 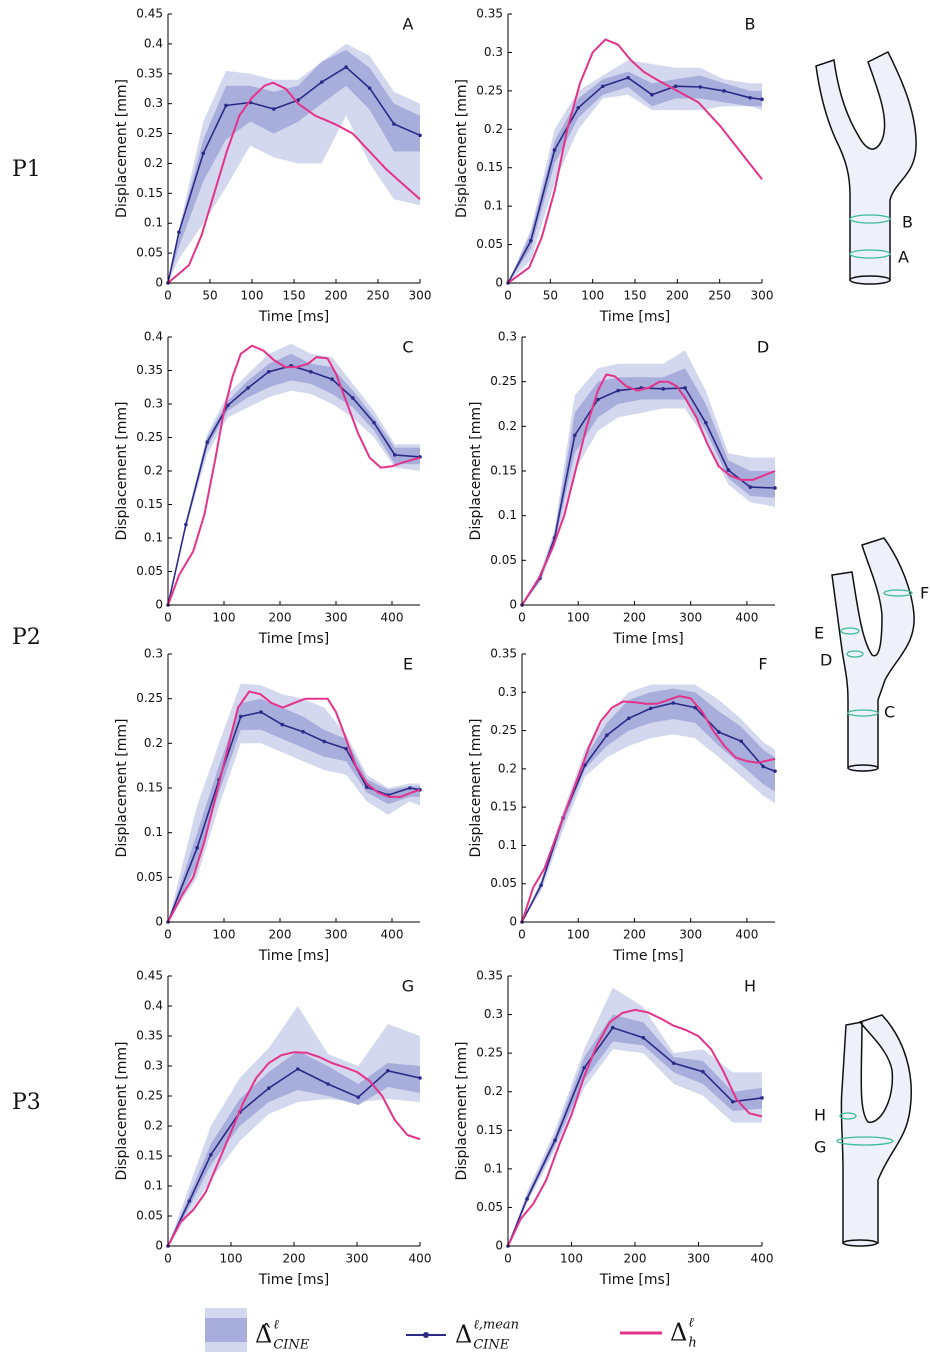 I want to click on legend-label: Δ̂, so click(x=263, y=1335).